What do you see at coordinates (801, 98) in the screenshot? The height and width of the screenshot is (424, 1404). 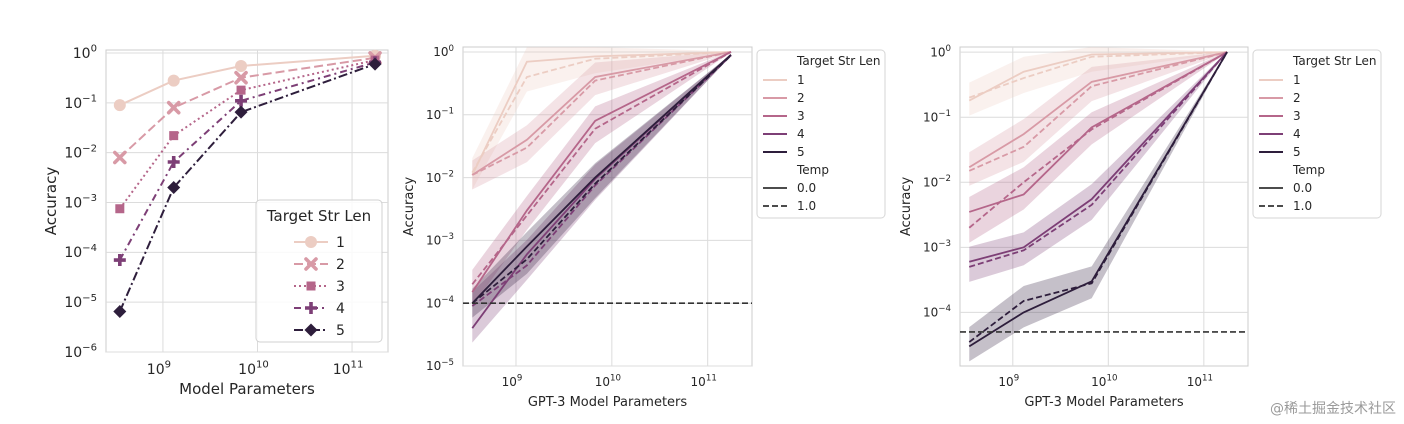 I see `legend-label-1-2: 2` at bounding box center [801, 98].